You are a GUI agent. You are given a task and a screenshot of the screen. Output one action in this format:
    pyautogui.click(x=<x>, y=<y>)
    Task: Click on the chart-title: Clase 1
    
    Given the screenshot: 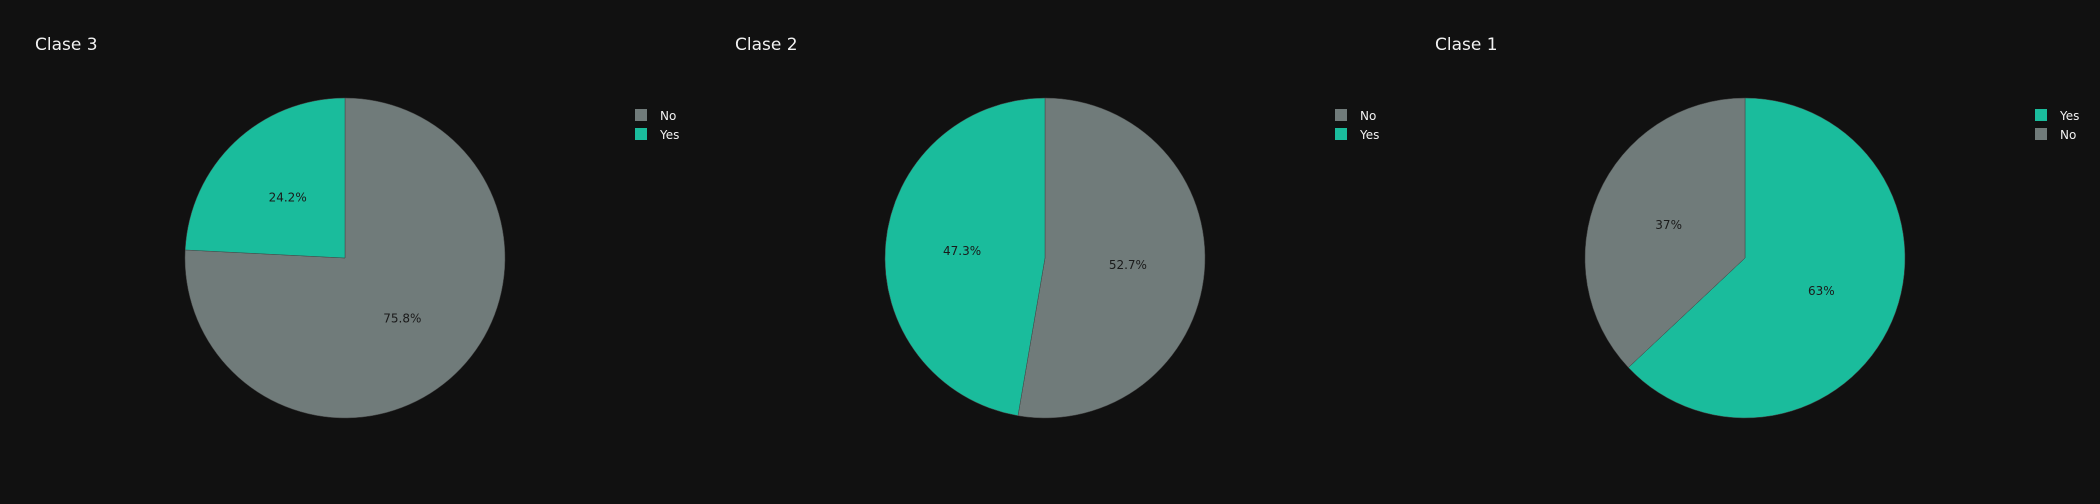 What is the action you would take?
    pyautogui.click(x=1466, y=45)
    